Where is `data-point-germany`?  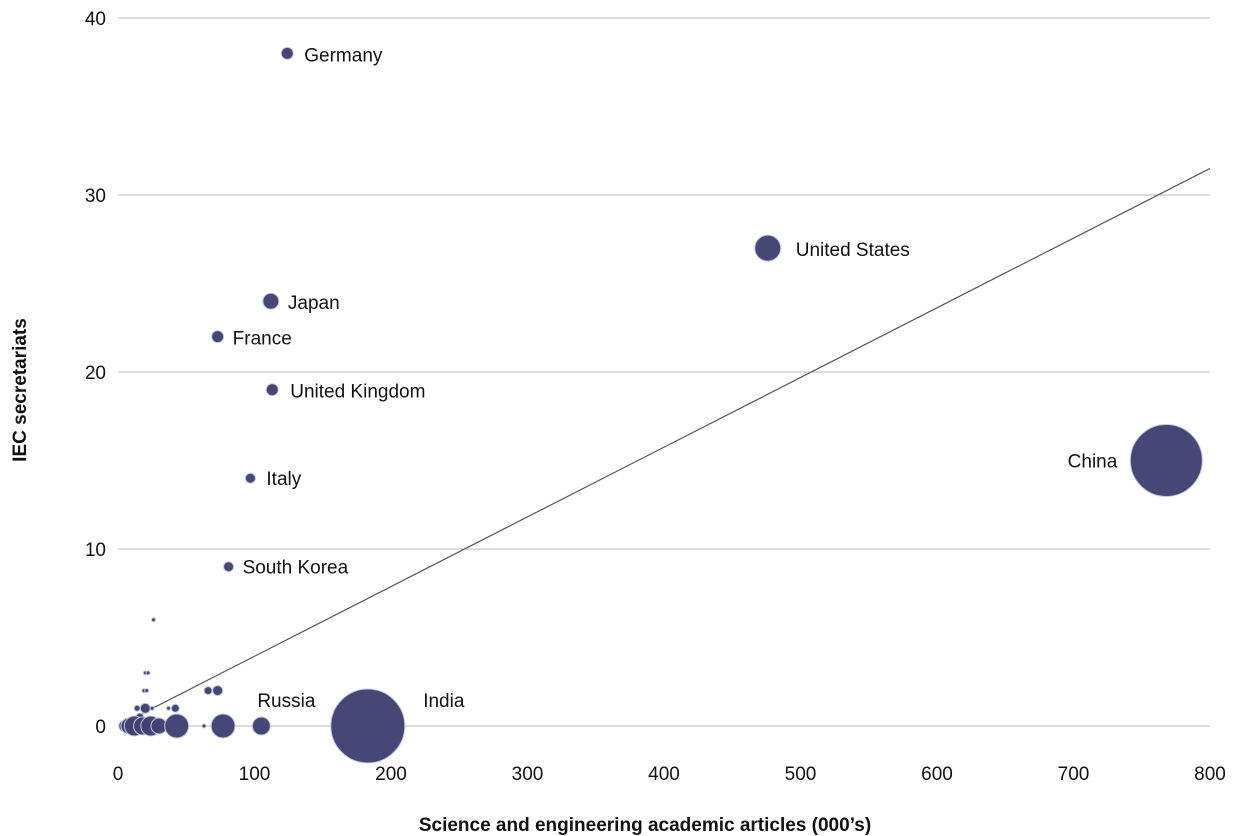
data-point-germany is located at coordinates (287, 53).